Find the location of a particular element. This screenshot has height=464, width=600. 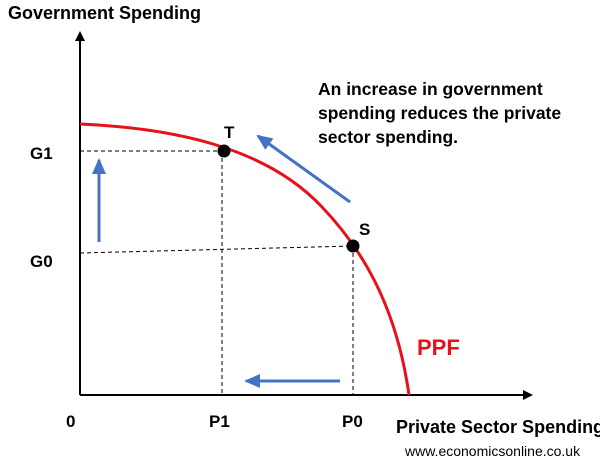

watermark: www.economicsonline.co.uk is located at coordinates (492, 451).